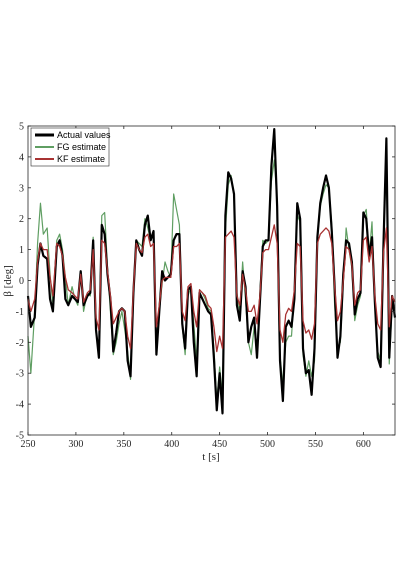 The width and height of the screenshot is (407, 573). I want to click on y-tick-label: 2, so click(21, 219).